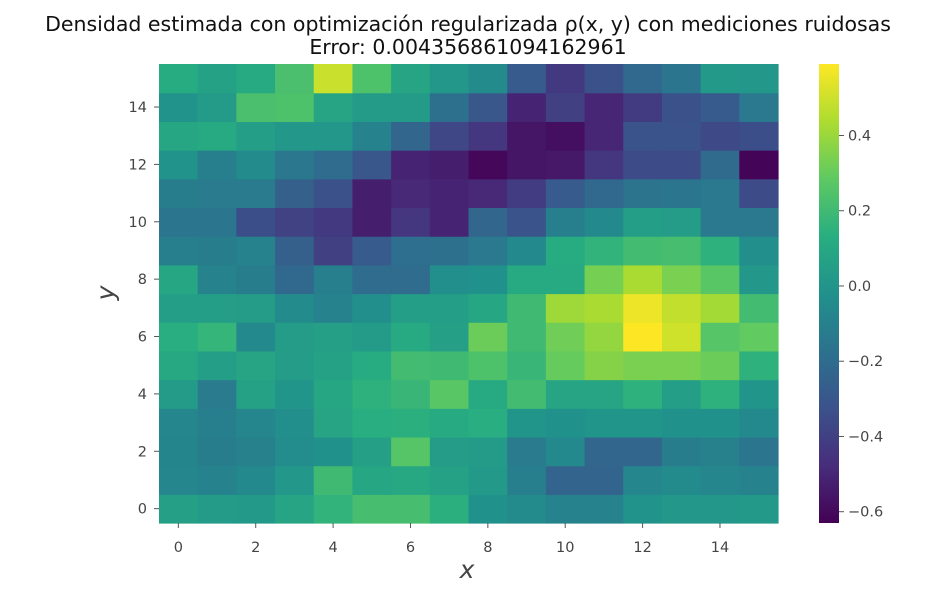  Describe the element at coordinates (178, 548) in the screenshot. I see `x-tick-label: 0` at that location.